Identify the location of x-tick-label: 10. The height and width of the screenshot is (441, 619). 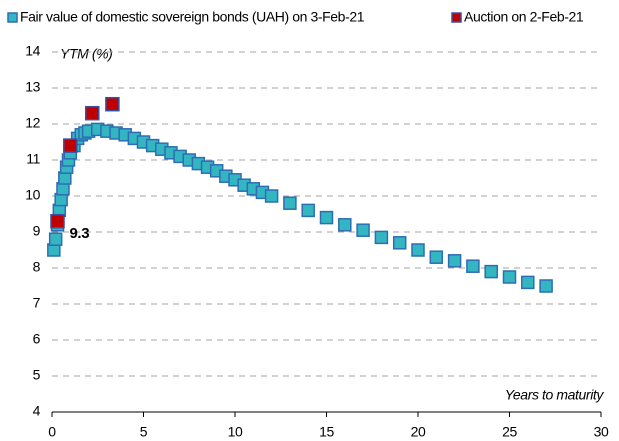
(235, 432).